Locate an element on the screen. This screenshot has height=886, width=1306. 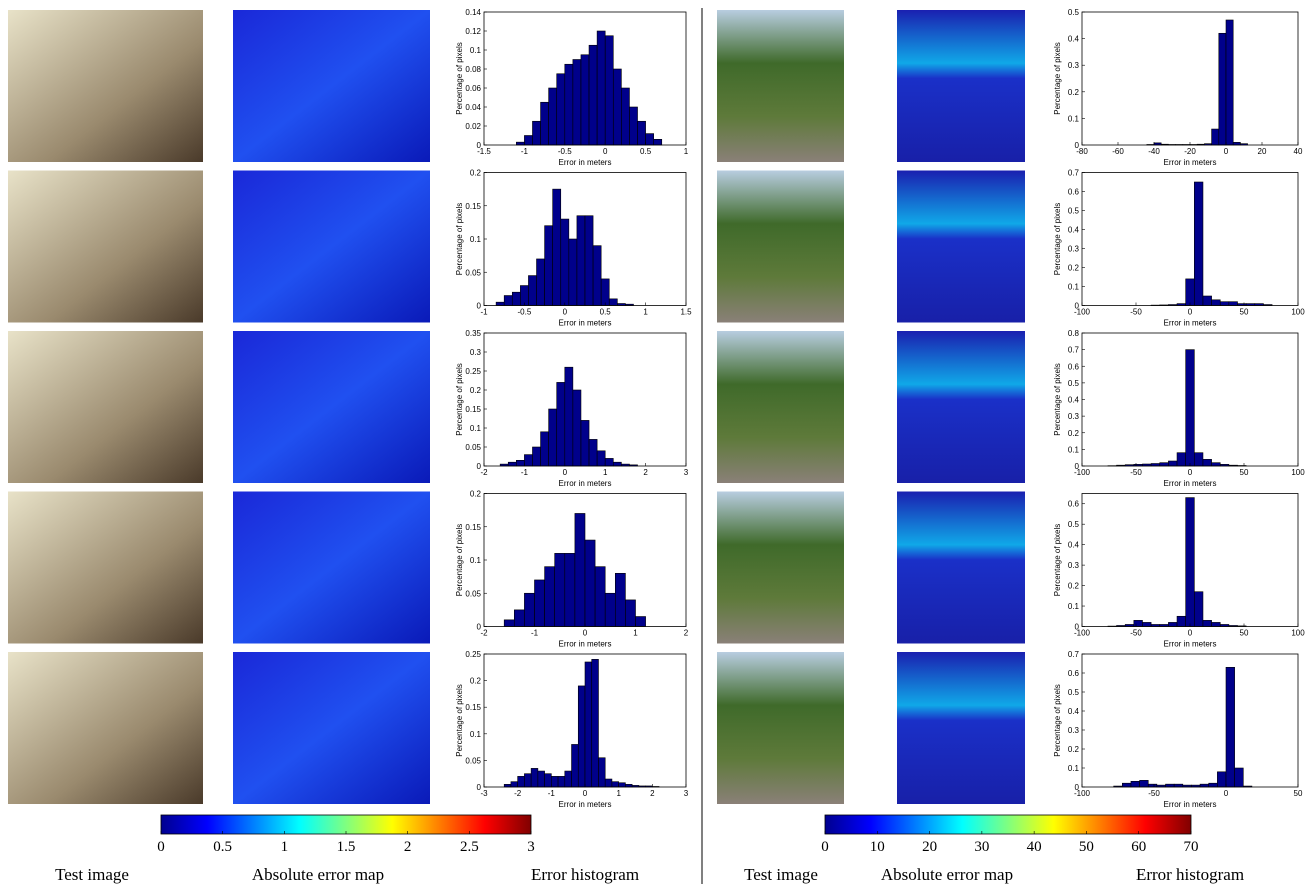
x-tick-label: -60 is located at coordinates (1118, 151).